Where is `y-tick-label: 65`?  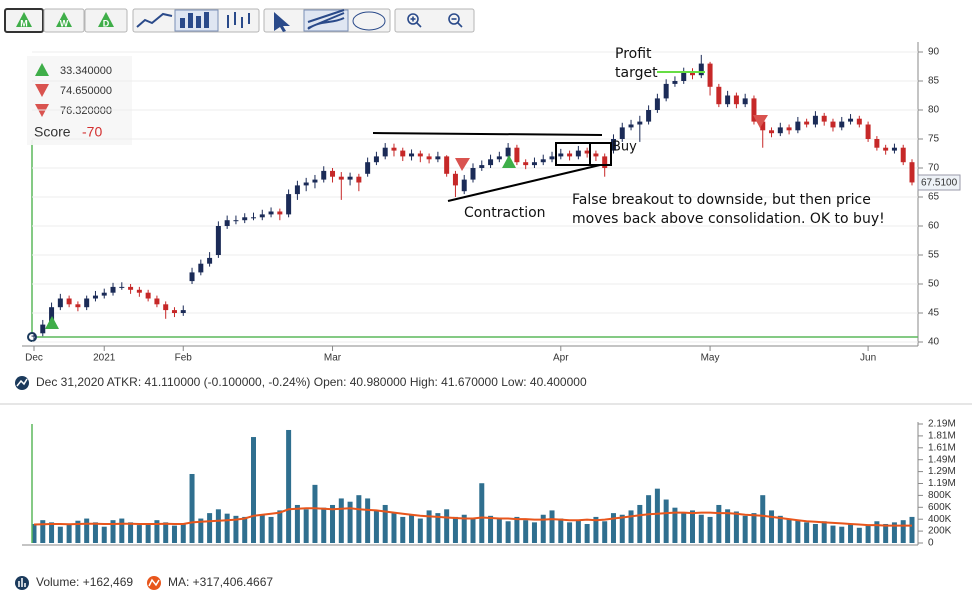 y-tick-label: 65 is located at coordinates (934, 197).